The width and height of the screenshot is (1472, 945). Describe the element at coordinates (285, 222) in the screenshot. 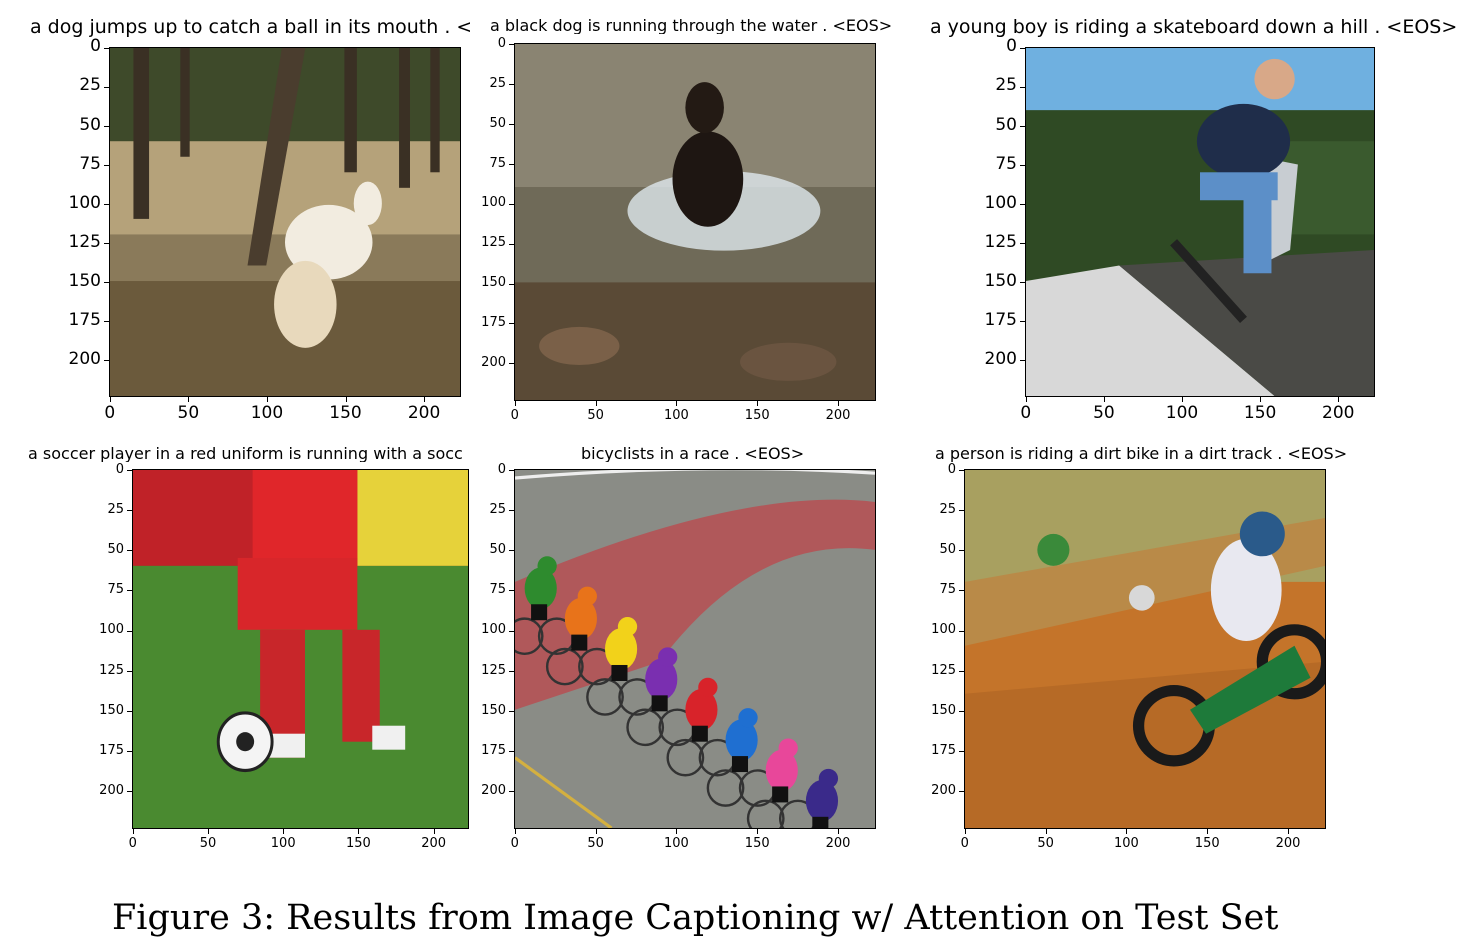

I see `panel-image-forest-dog` at that location.